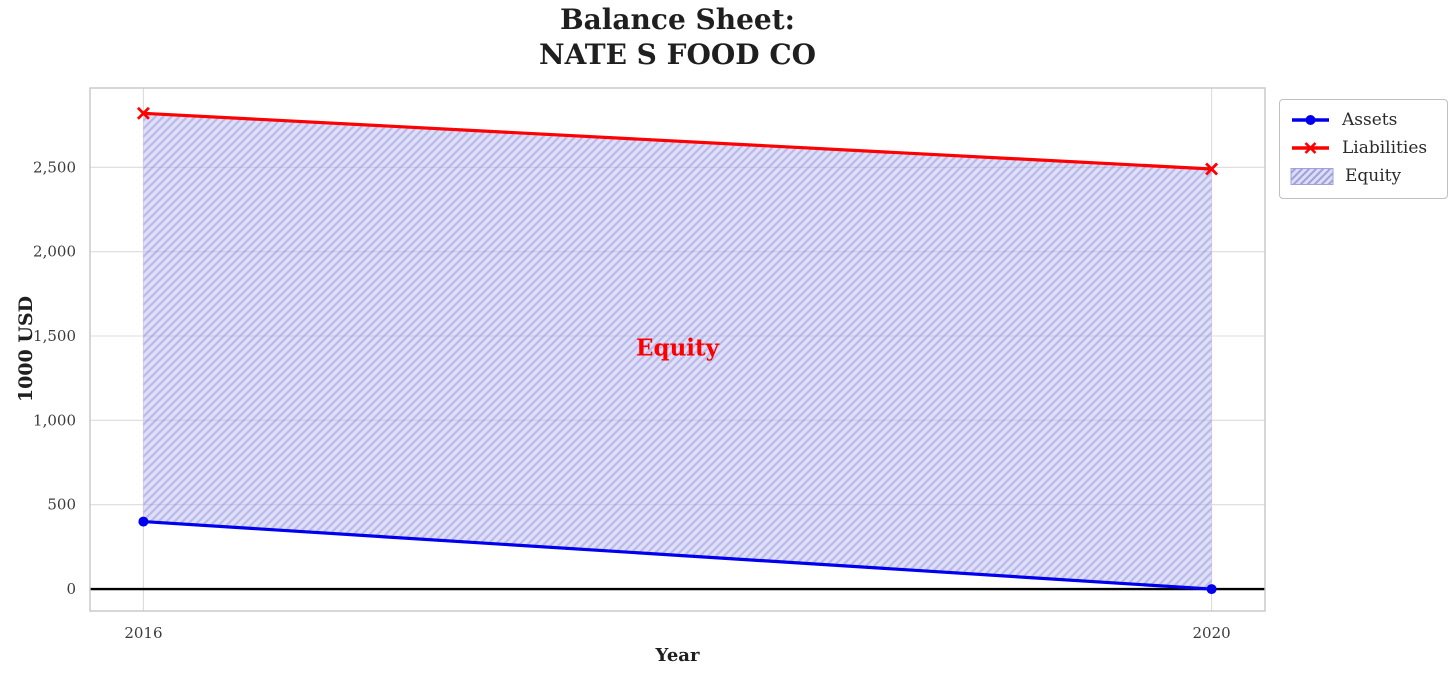  What do you see at coordinates (1373, 176) in the screenshot?
I see `legend-label-equity: Equity` at bounding box center [1373, 176].